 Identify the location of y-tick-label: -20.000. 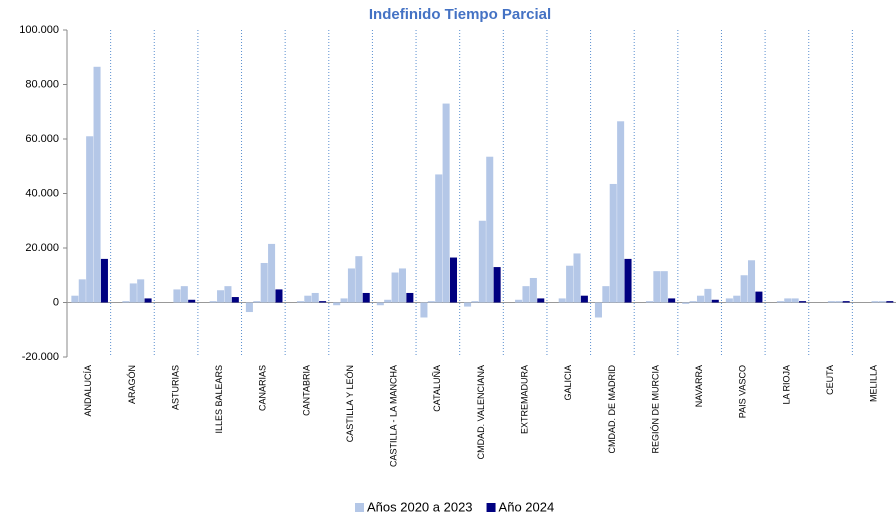
(40, 357).